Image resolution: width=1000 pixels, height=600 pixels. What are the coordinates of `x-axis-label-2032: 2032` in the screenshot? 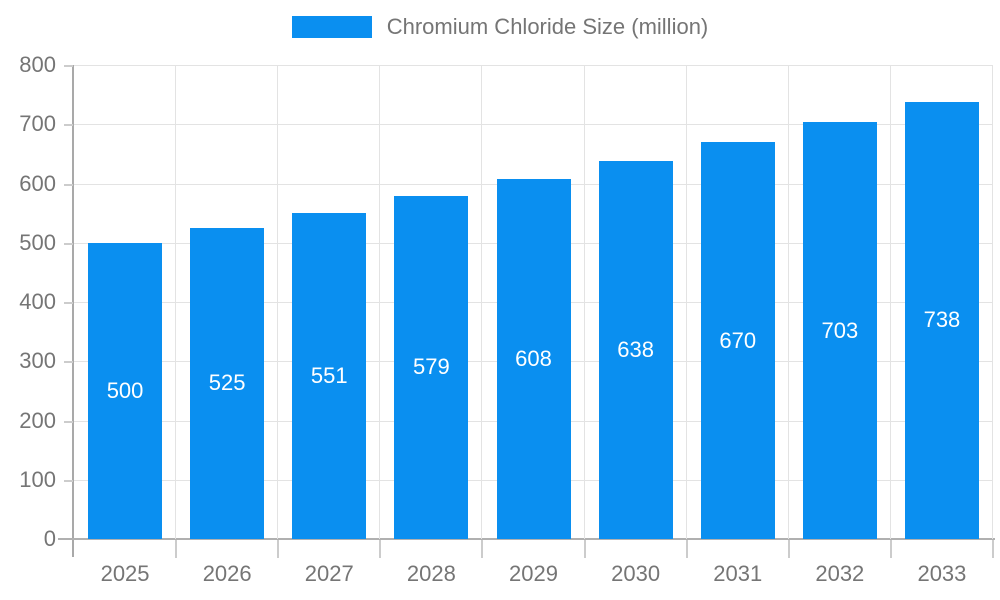 It's located at (840, 573).